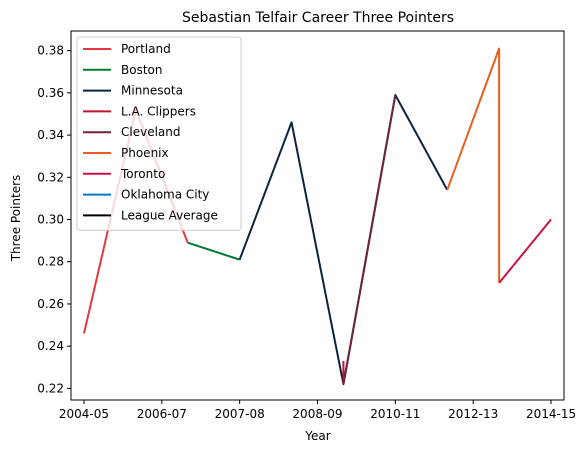 The height and width of the screenshot is (453, 582). I want to click on legend-label: Oklahoma City, so click(165, 195).